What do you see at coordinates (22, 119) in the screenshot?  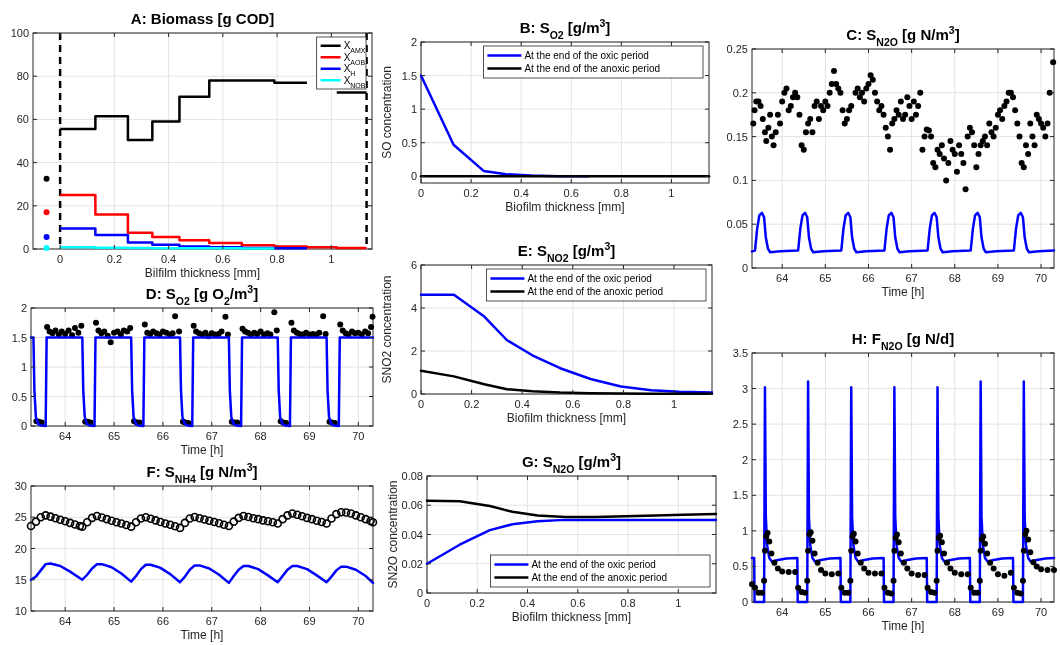 I see `y-tick-label: 60` at bounding box center [22, 119].